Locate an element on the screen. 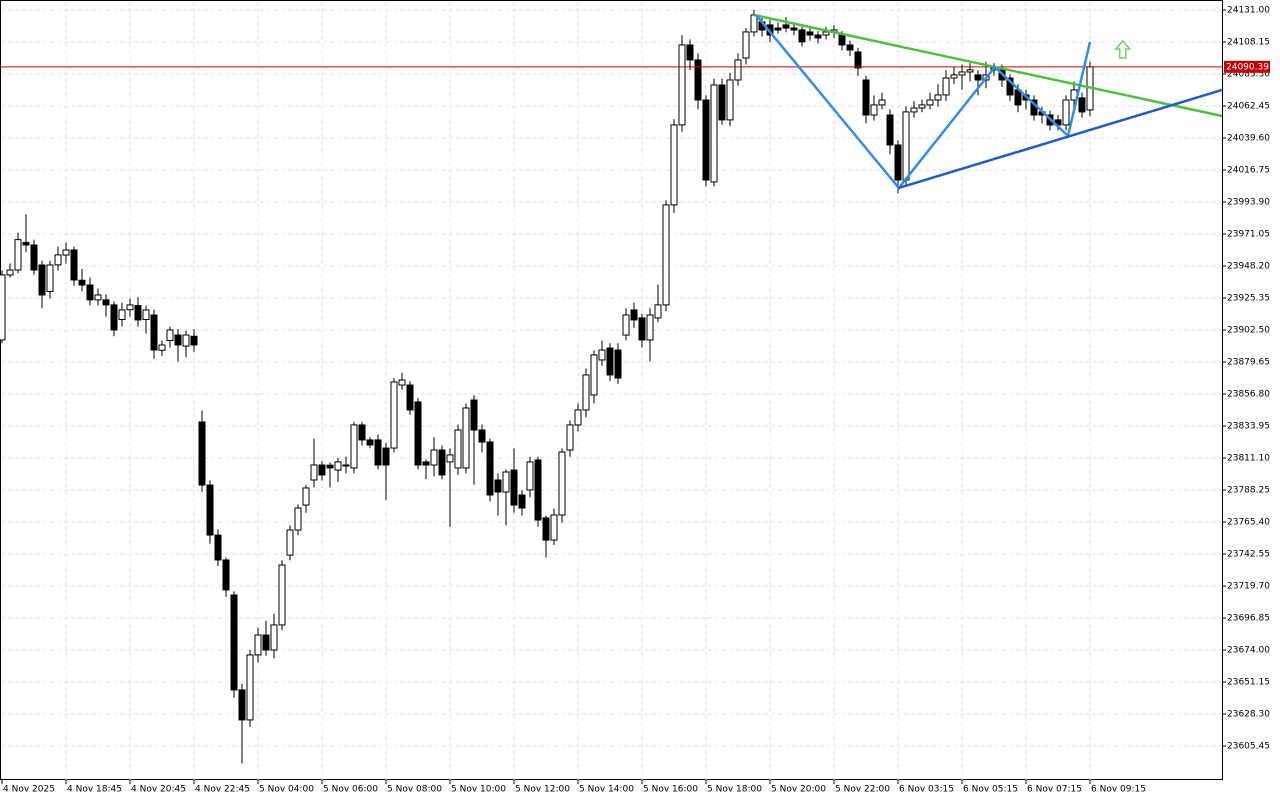 The image size is (1280, 800). y-tick-label: 23765.40 is located at coordinates (1248, 523).